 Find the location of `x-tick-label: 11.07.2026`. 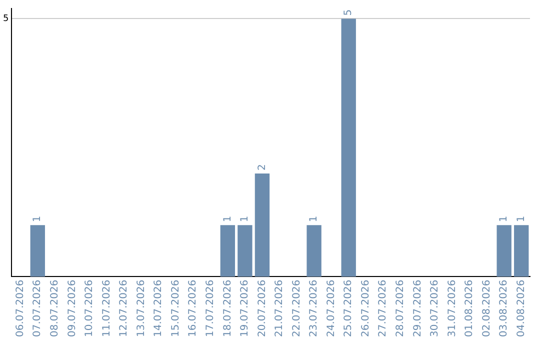

x-tick-label: 11.07.2026 is located at coordinates (106, 309).